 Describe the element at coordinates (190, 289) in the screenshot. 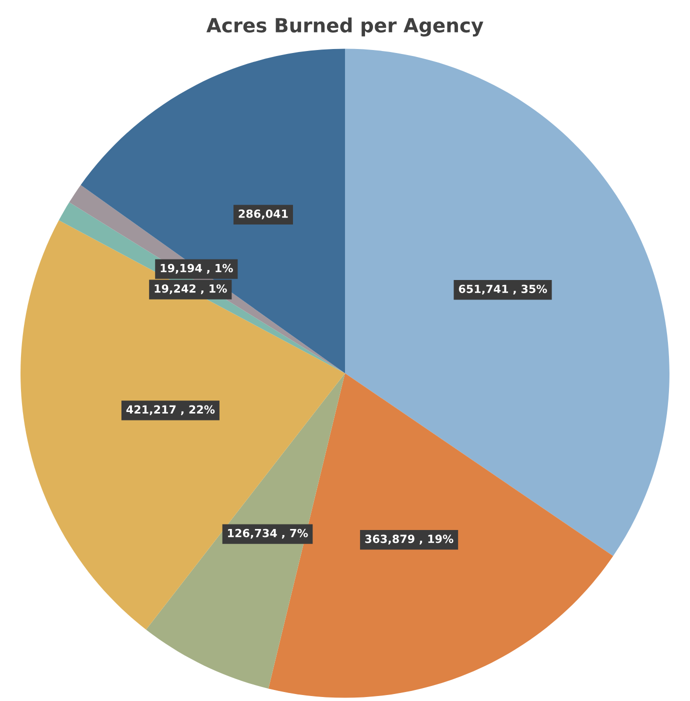

I see `data-label: 19,242 , 1%` at that location.